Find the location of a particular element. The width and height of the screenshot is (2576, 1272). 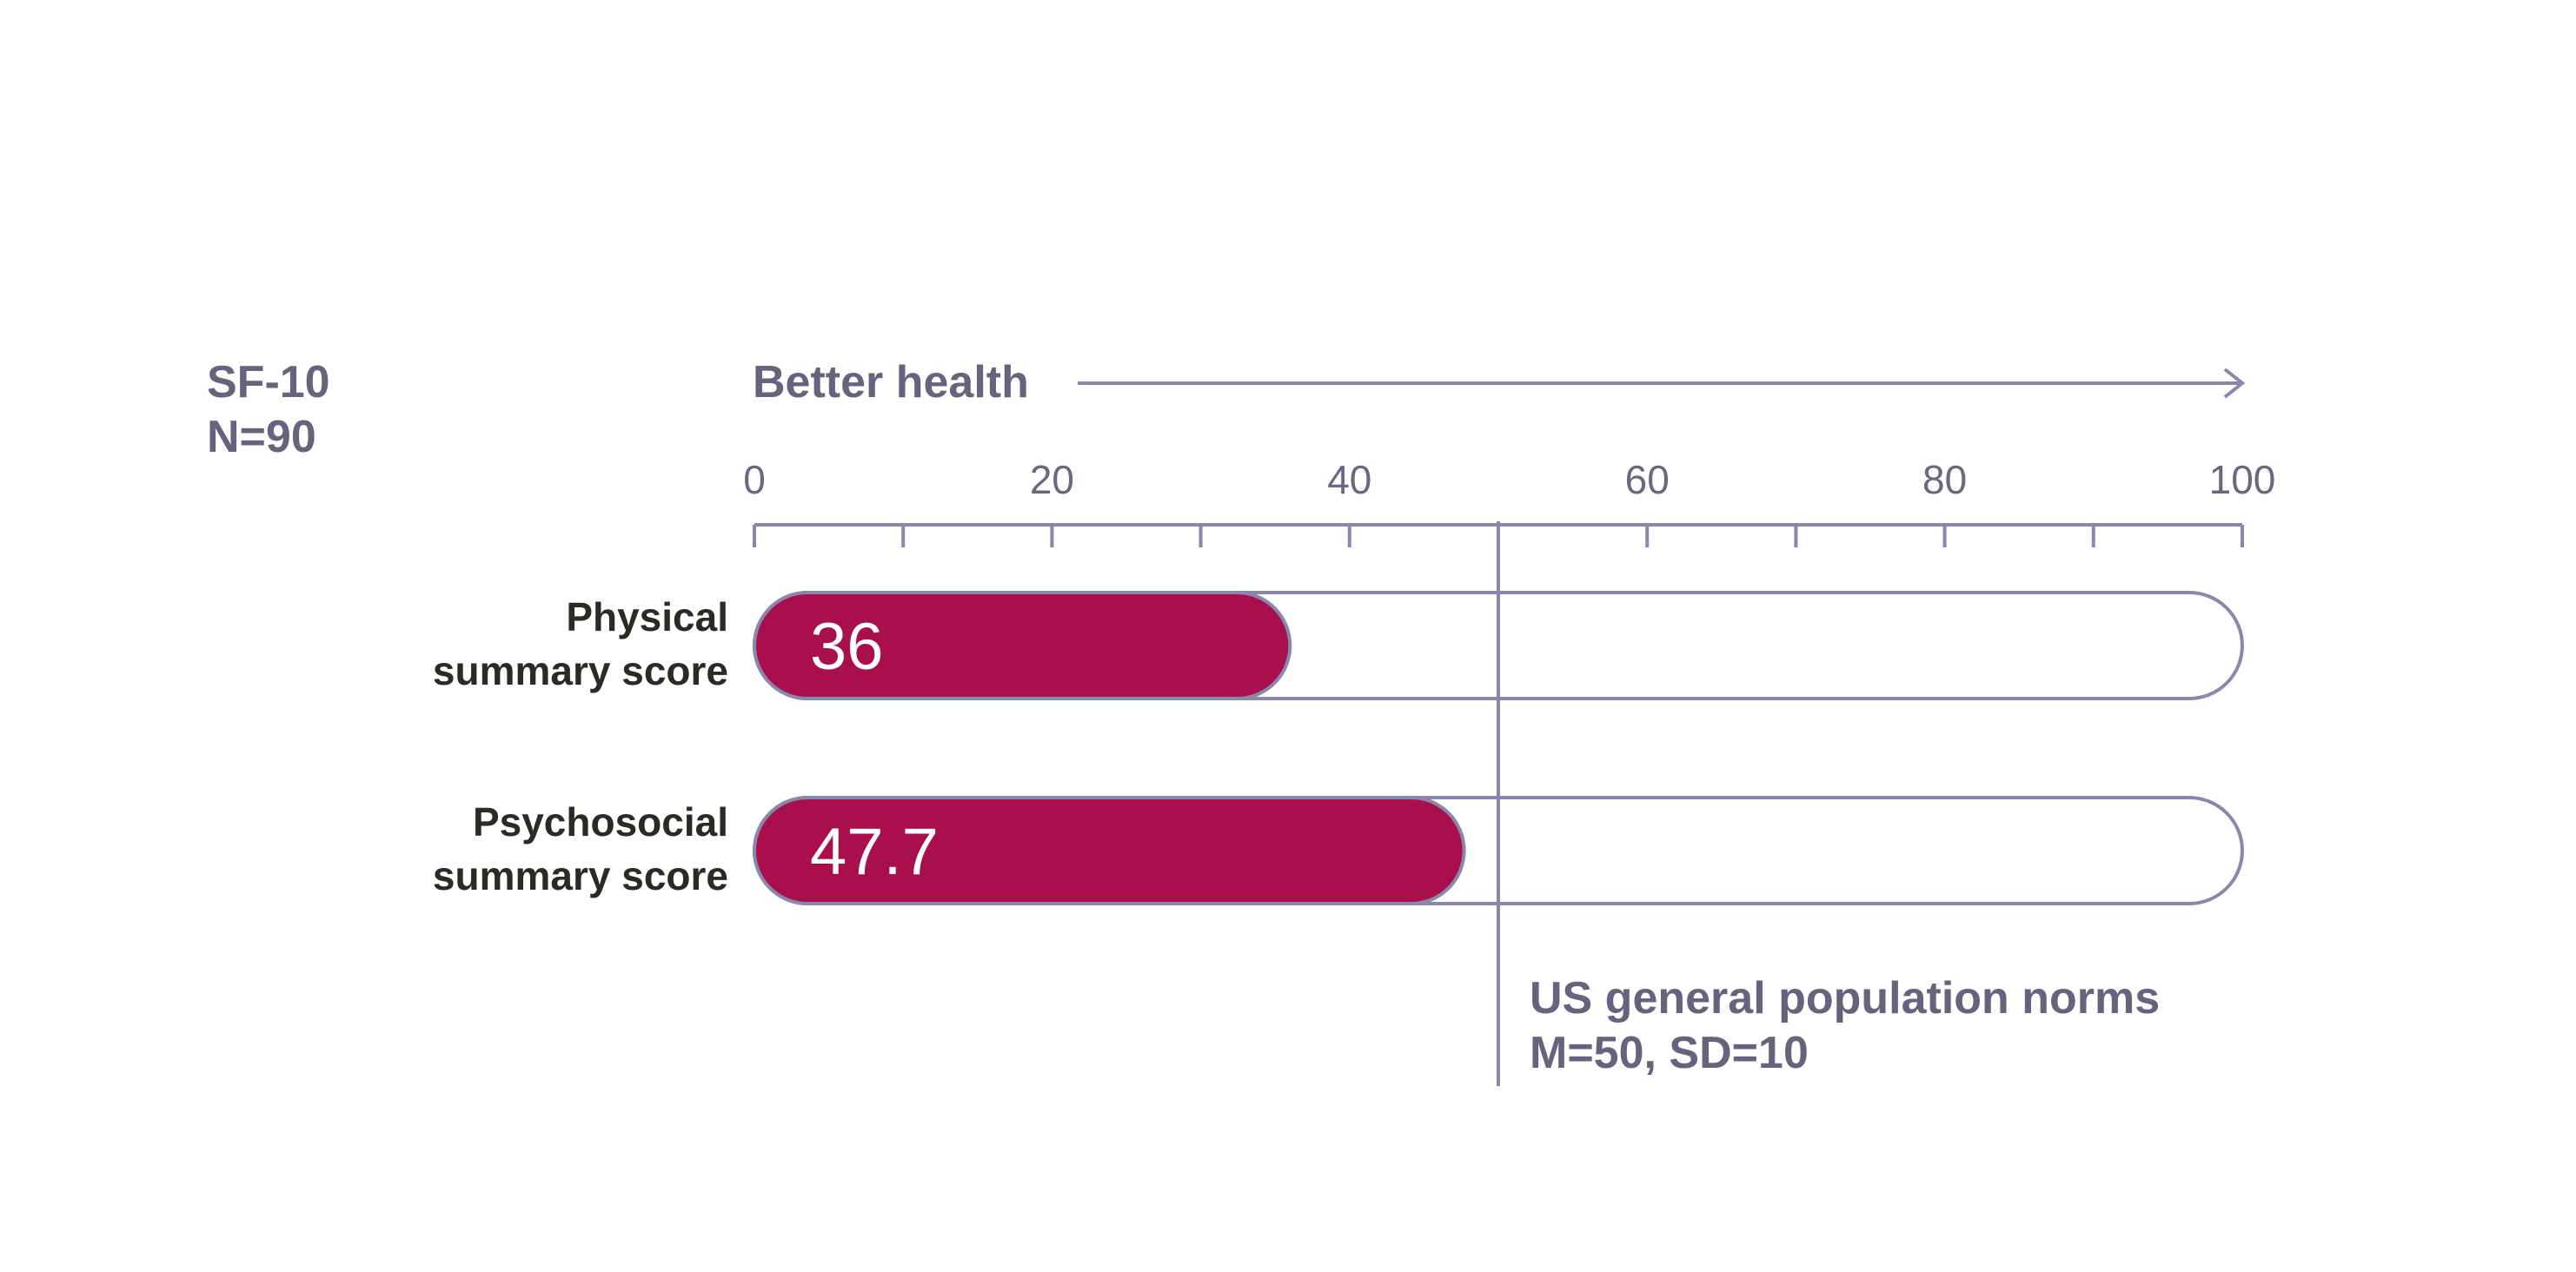

x-axis-ticks is located at coordinates (1498, 536).